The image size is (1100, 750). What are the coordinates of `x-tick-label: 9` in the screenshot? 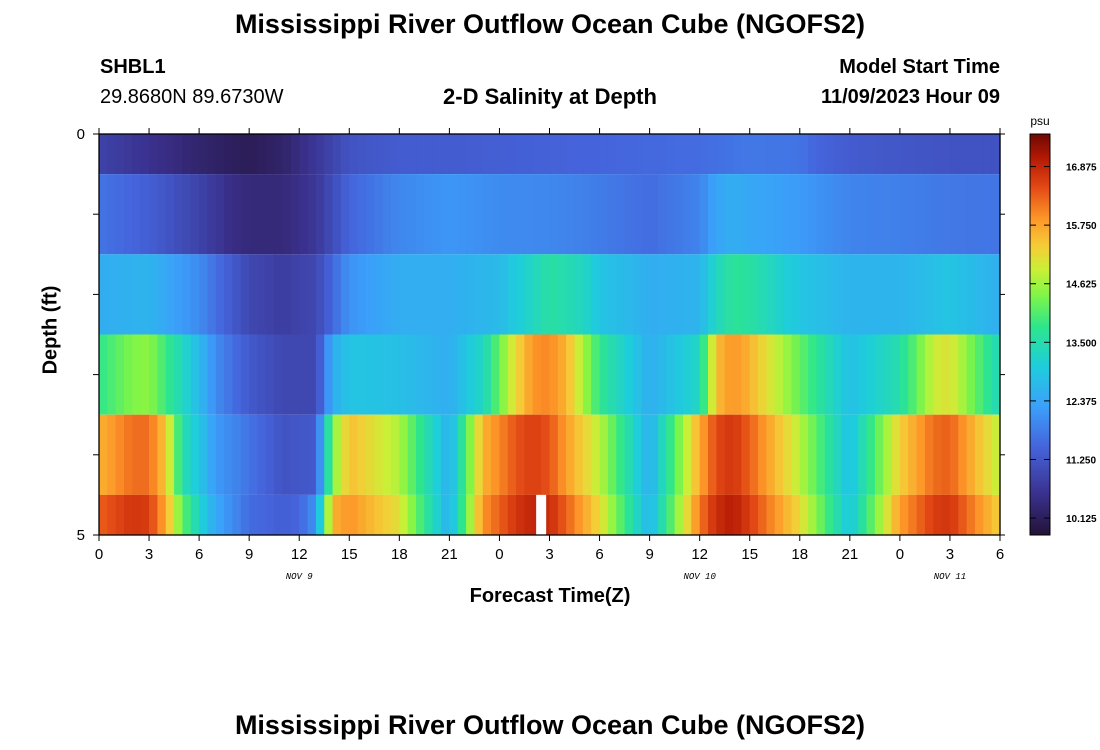 It's located at (249, 554).